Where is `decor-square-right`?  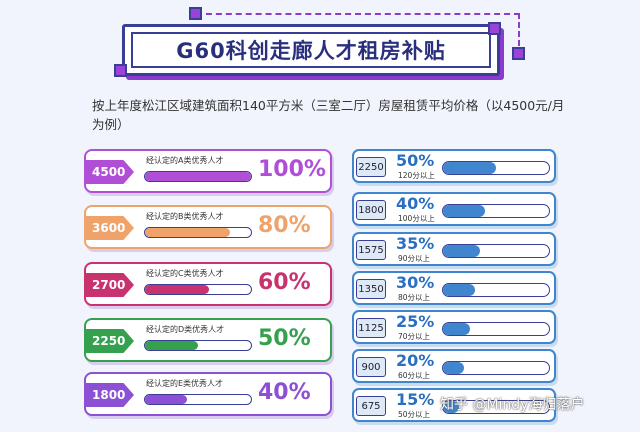
decor-square-right is located at coordinates (518, 53).